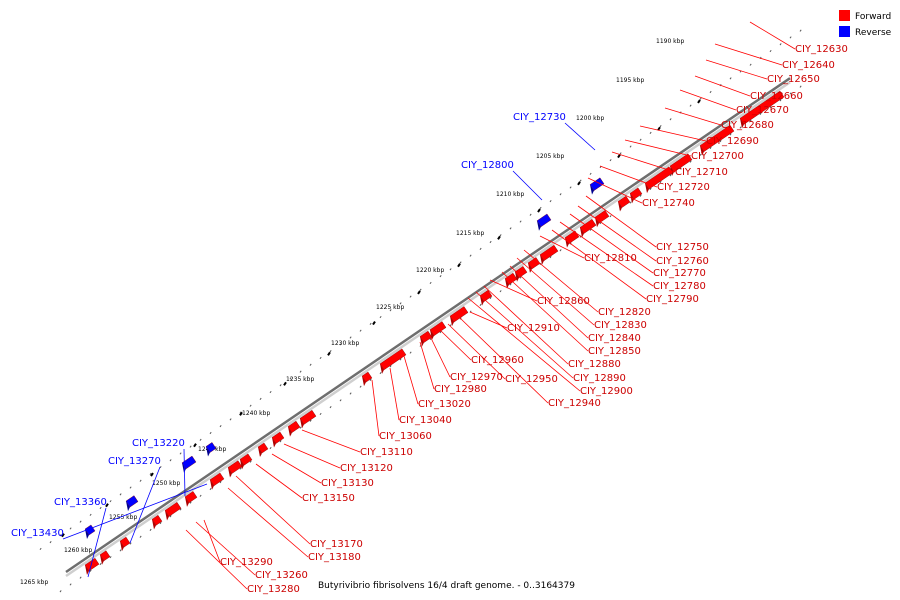 The height and width of the screenshot is (600, 900). Describe the element at coordinates (574, 403) in the screenshot. I see `forward-gene-label: CIY_12940` at that location.